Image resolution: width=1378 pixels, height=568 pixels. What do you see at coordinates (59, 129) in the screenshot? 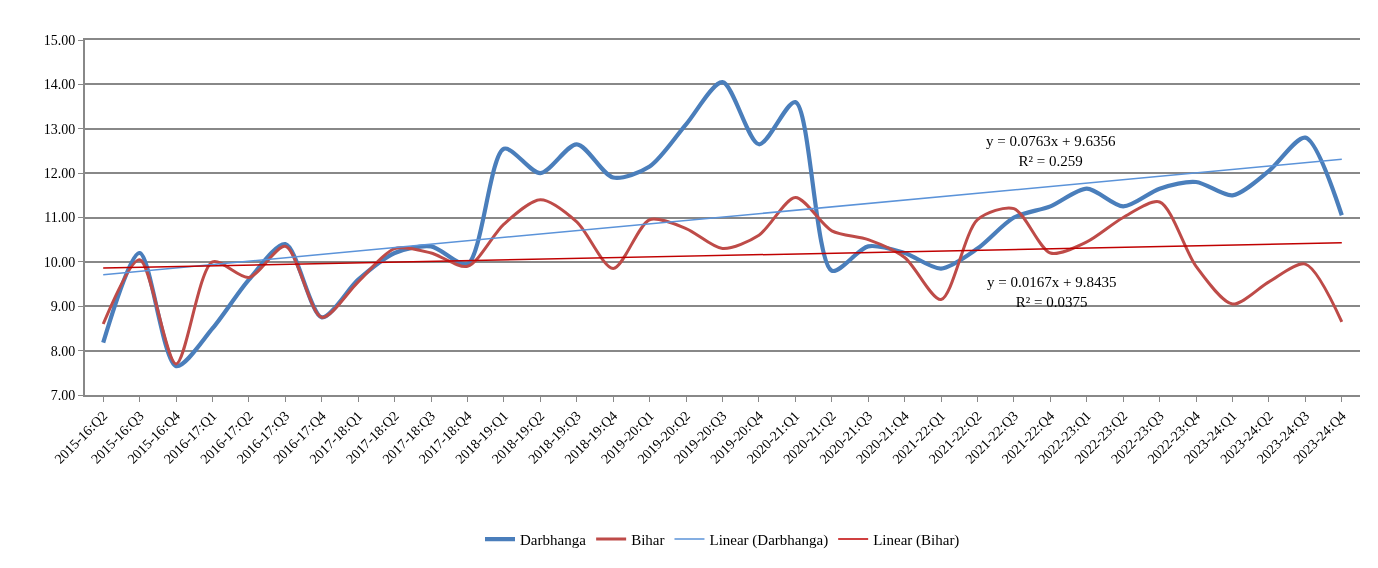
I see `y-tick-label: 13.00` at bounding box center [59, 129].